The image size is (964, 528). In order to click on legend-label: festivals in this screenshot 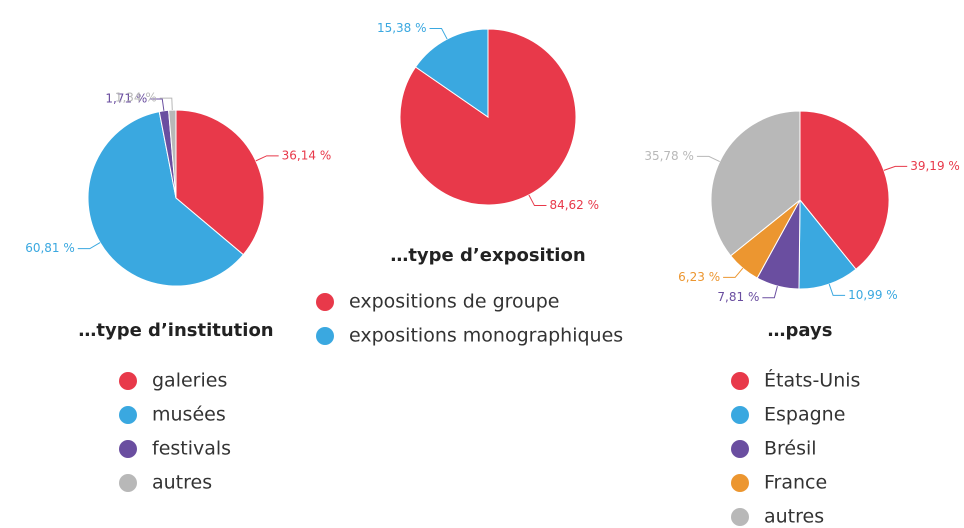, I will do `click(191, 449)`.